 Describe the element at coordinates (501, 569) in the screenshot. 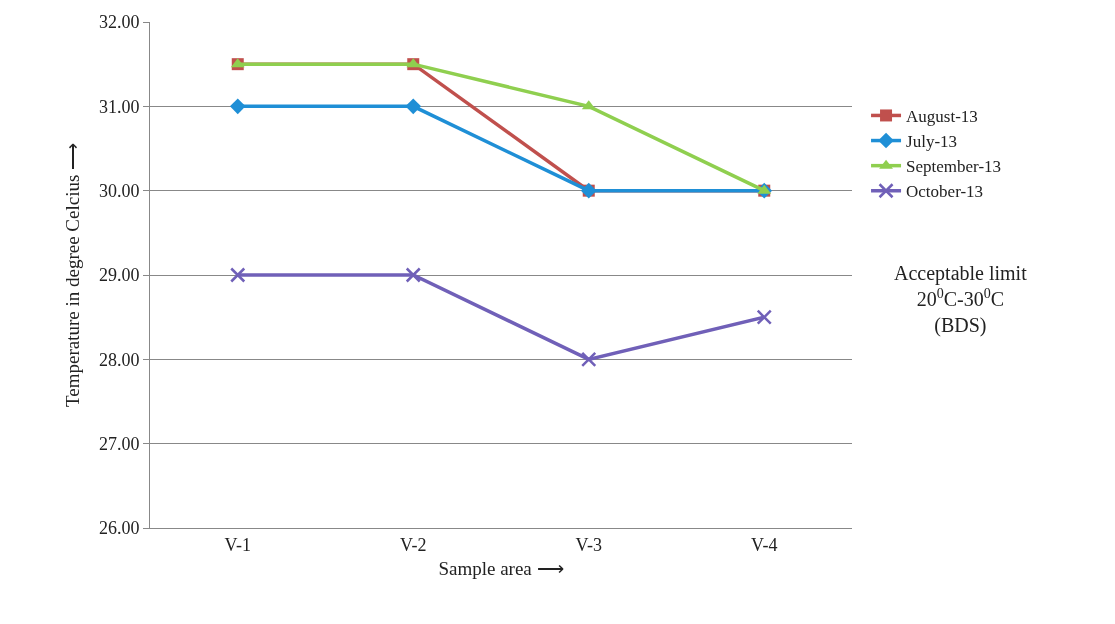

I see `x-axis-title: Sample area ⟶` at that location.